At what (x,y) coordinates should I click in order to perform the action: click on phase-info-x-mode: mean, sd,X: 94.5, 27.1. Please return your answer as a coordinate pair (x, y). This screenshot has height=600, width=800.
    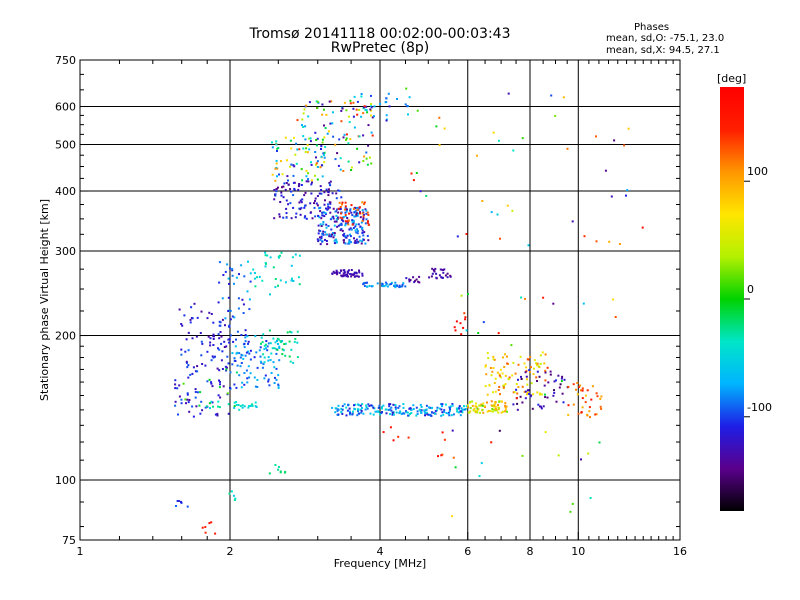
    Looking at the image, I should click on (663, 50).